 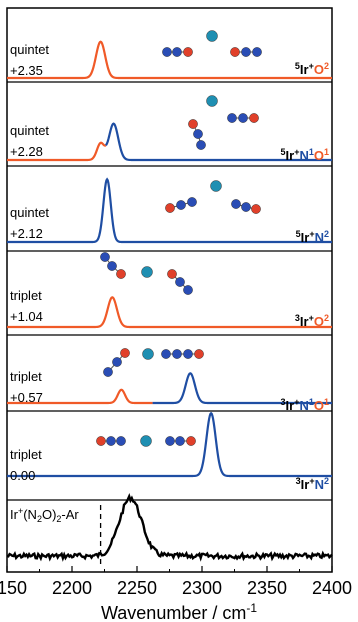 What do you see at coordinates (26, 316) in the screenshot?
I see `energy-label: +1.04` at bounding box center [26, 316].